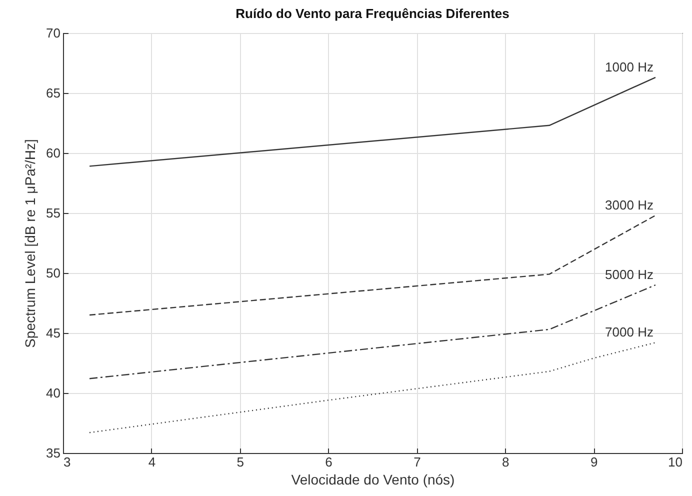 This screenshot has height=496, width=692. I want to click on x-tick-label: 6, so click(328, 462).